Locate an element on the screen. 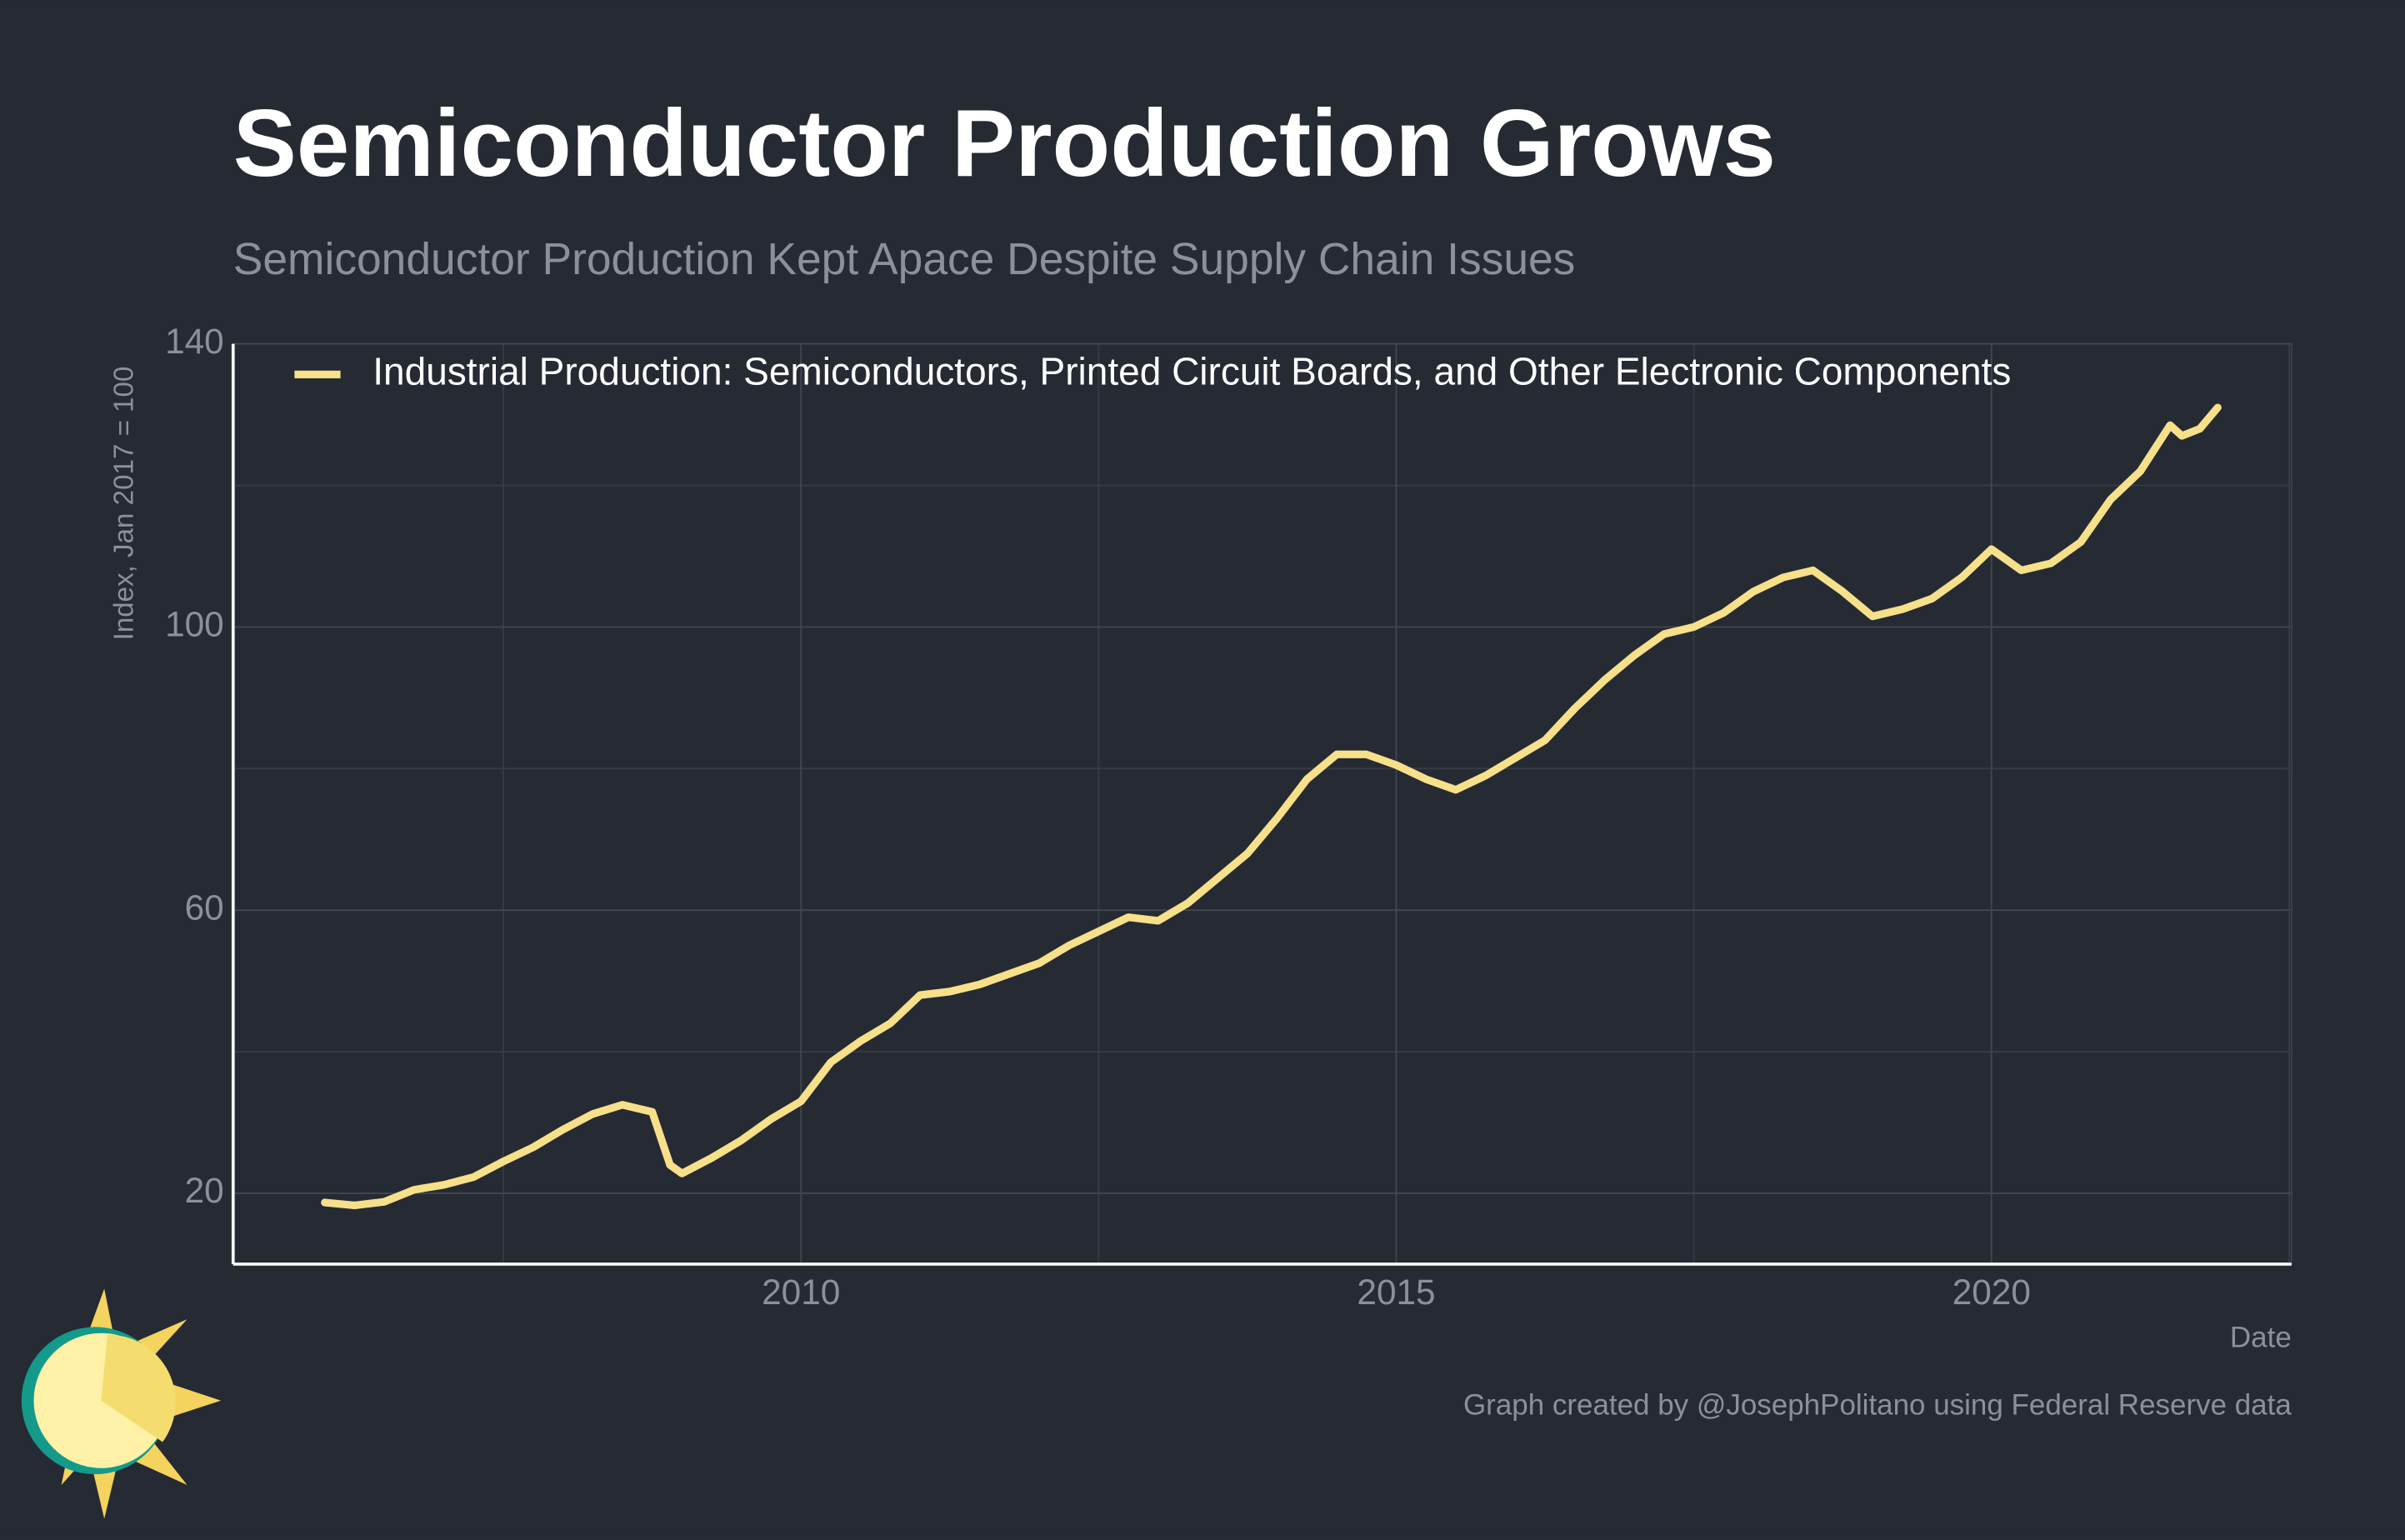 Image resolution: width=2405 pixels, height=1540 pixels. logo is located at coordinates (121, 1403).